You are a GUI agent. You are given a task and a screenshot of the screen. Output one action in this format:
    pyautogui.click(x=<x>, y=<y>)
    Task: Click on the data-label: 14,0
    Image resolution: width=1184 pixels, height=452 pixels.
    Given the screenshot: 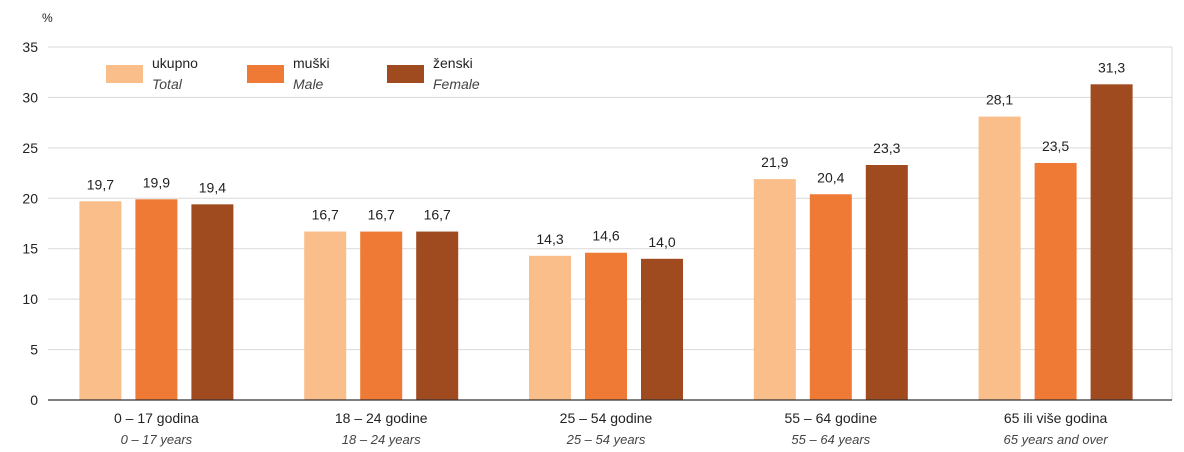 What is the action you would take?
    pyautogui.click(x=661, y=242)
    